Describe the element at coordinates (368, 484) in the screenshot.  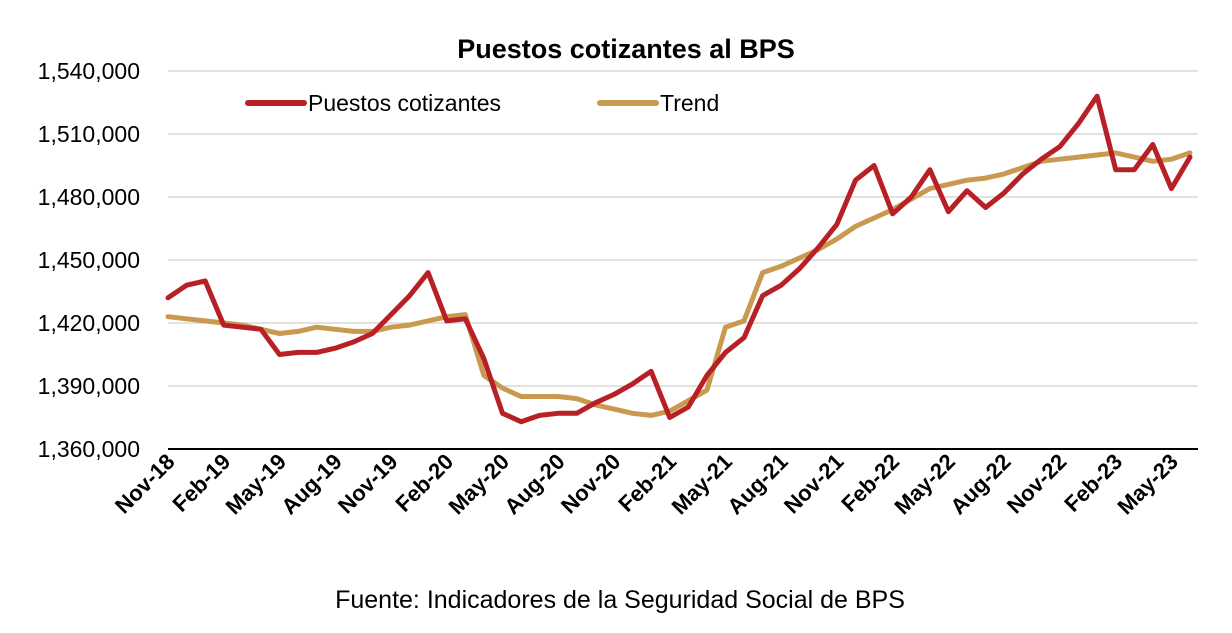
I see `x-tick-label: Nov-19` at that location.